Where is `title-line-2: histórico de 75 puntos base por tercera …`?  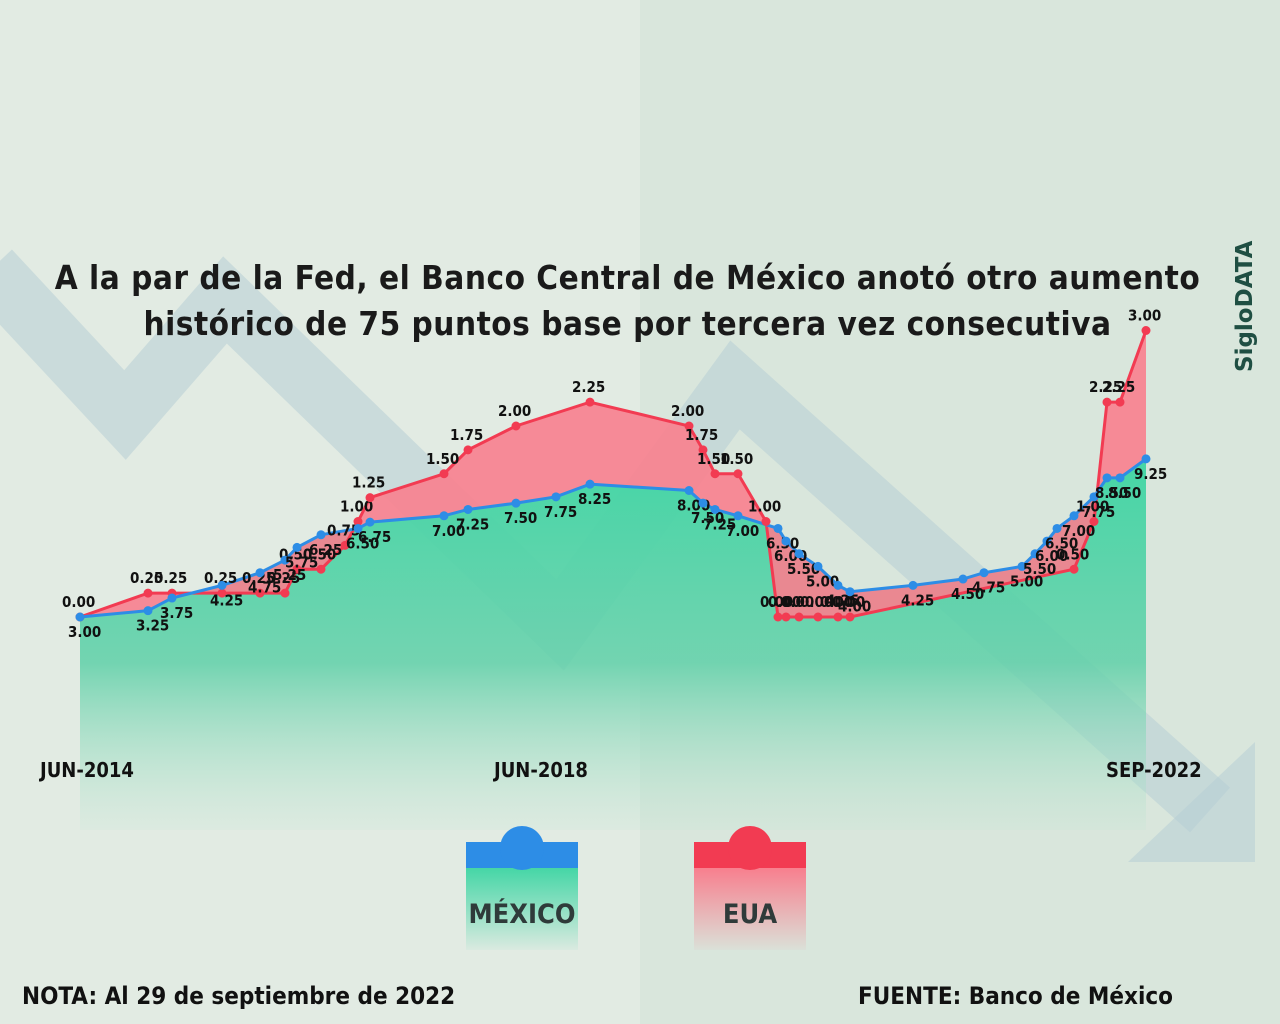 title-line-2: histórico de 75 puntos base por tercera … is located at coordinates (627, 323).